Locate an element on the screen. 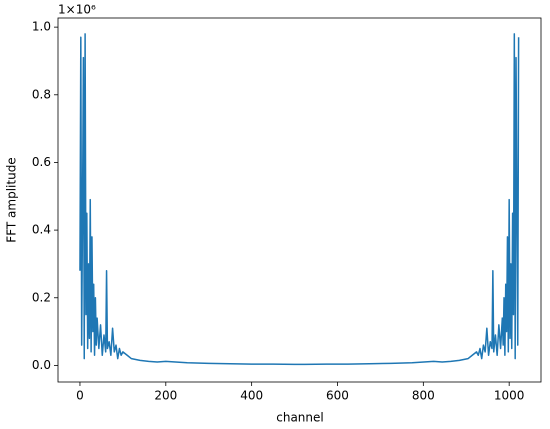 This screenshot has width=550, height=429. y-tick-label: 0.2 is located at coordinates (41, 297).